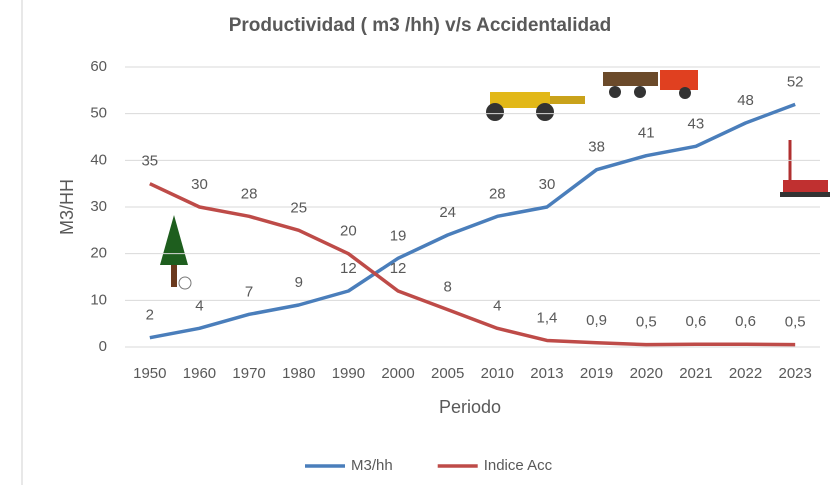  I want to click on x-tick-label: 2022, so click(745, 373).